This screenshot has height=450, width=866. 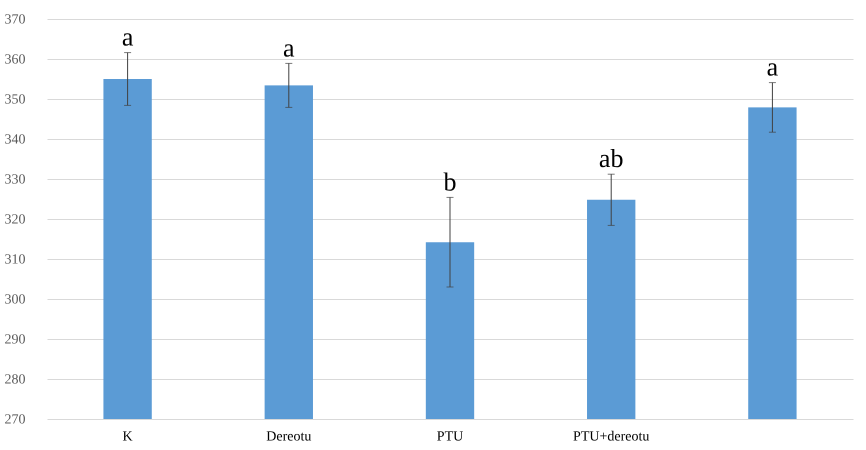 I want to click on y-tick-label: 310, so click(x=15, y=260).